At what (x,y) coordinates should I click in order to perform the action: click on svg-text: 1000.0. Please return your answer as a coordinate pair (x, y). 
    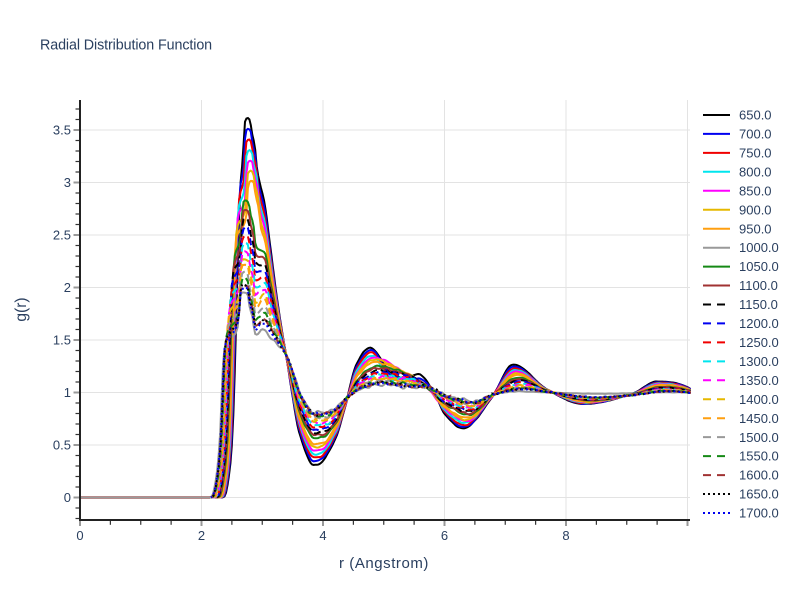
    Looking at the image, I should click on (759, 247).